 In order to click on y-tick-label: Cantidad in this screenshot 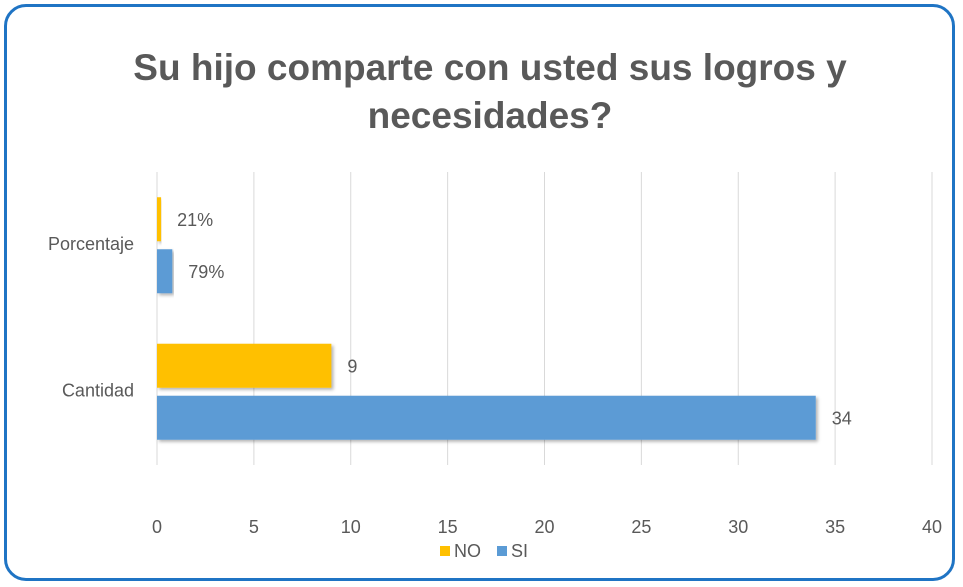, I will do `click(98, 391)`.